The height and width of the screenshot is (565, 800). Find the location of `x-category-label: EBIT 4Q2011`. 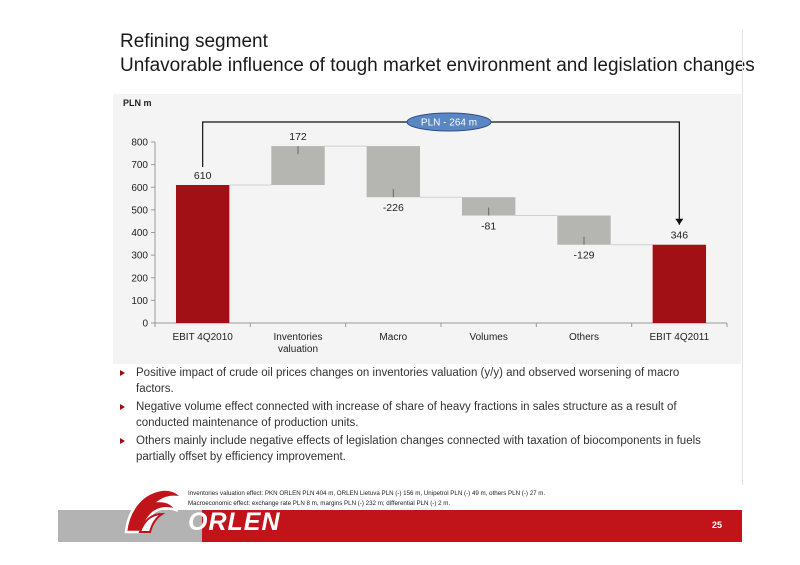

x-category-label: EBIT 4Q2011 is located at coordinates (679, 337).